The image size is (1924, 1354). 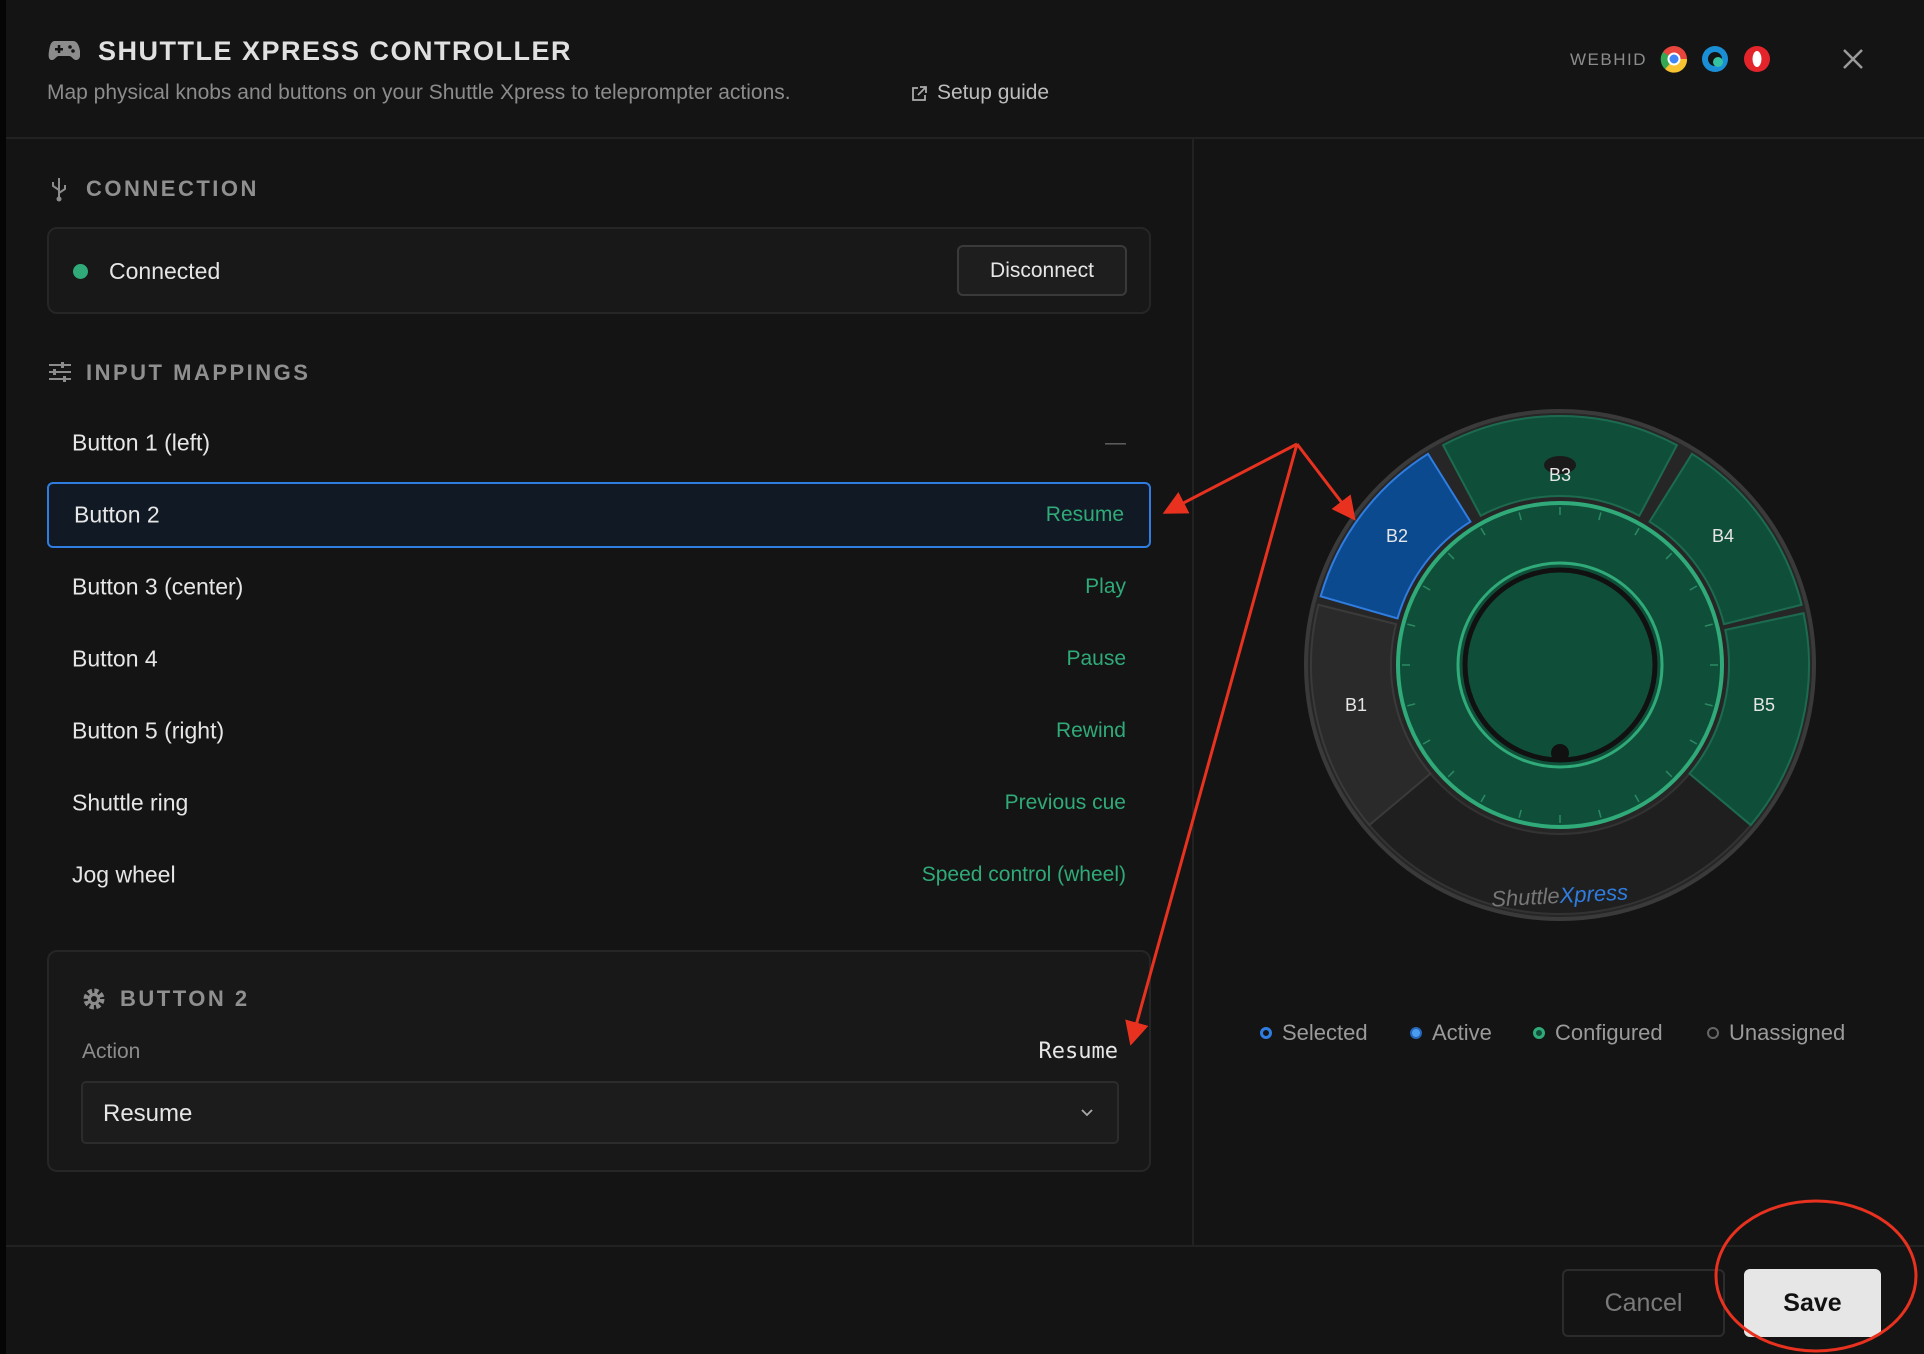 I want to click on button-label: B4, so click(x=1723, y=536).